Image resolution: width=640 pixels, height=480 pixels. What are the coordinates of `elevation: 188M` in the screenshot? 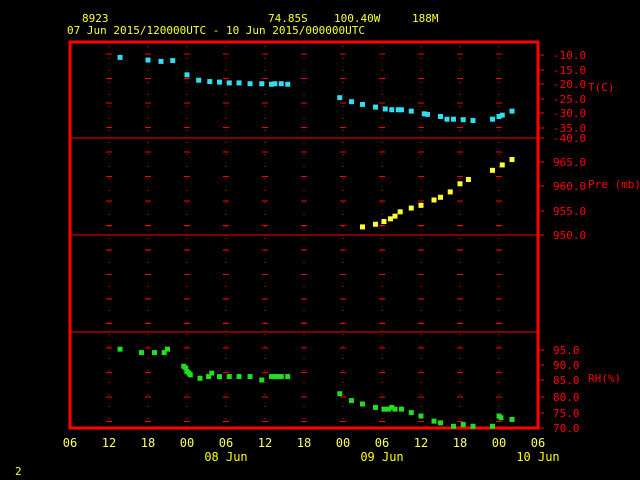 It's located at (425, 18).